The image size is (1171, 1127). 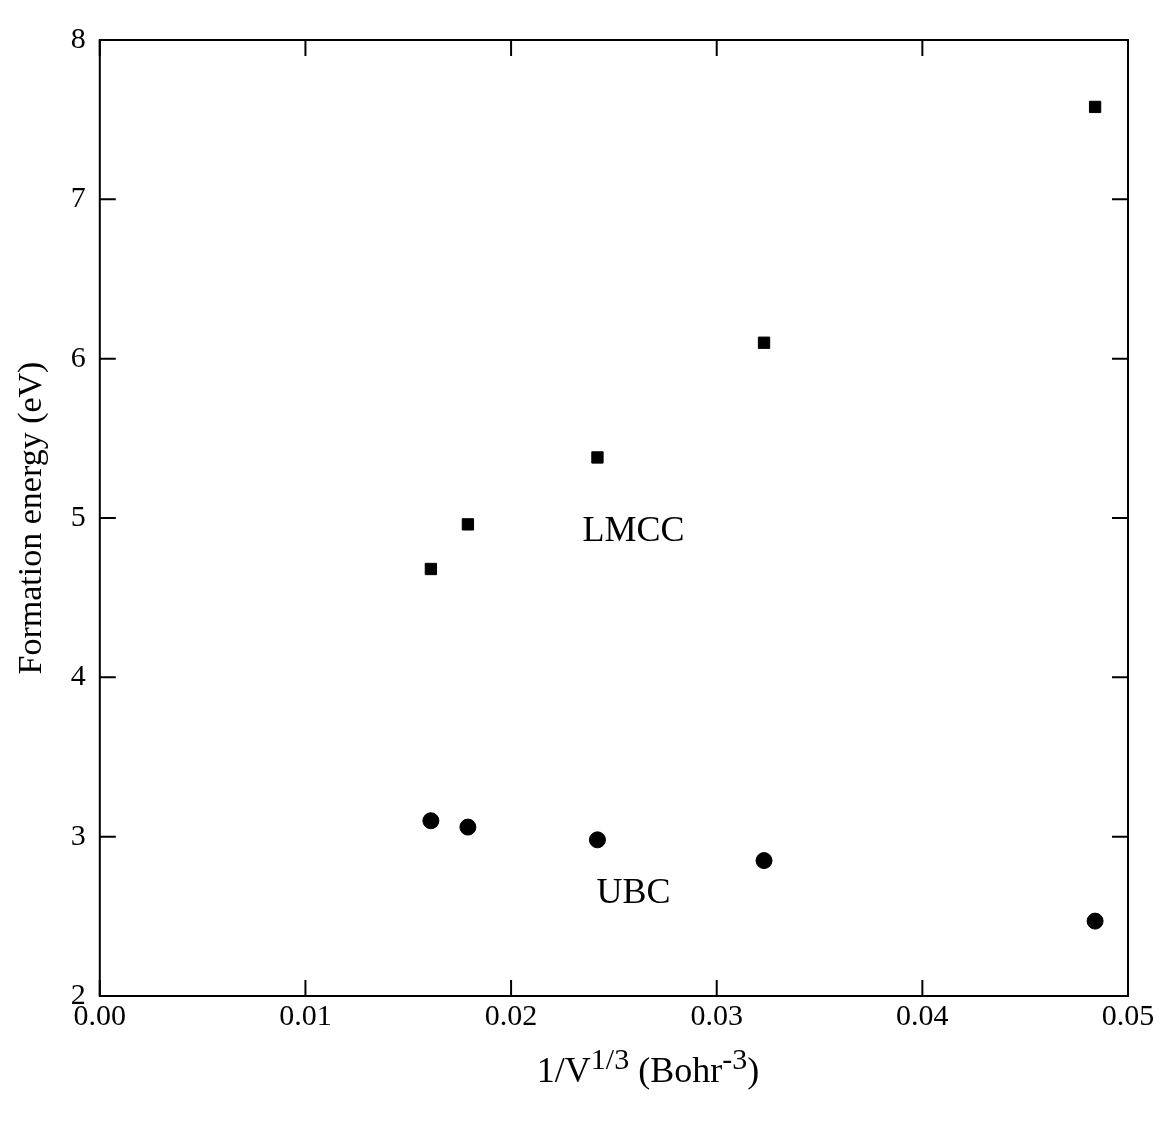 I want to click on x-tick-label: 0.05, so click(x=1128, y=1014).